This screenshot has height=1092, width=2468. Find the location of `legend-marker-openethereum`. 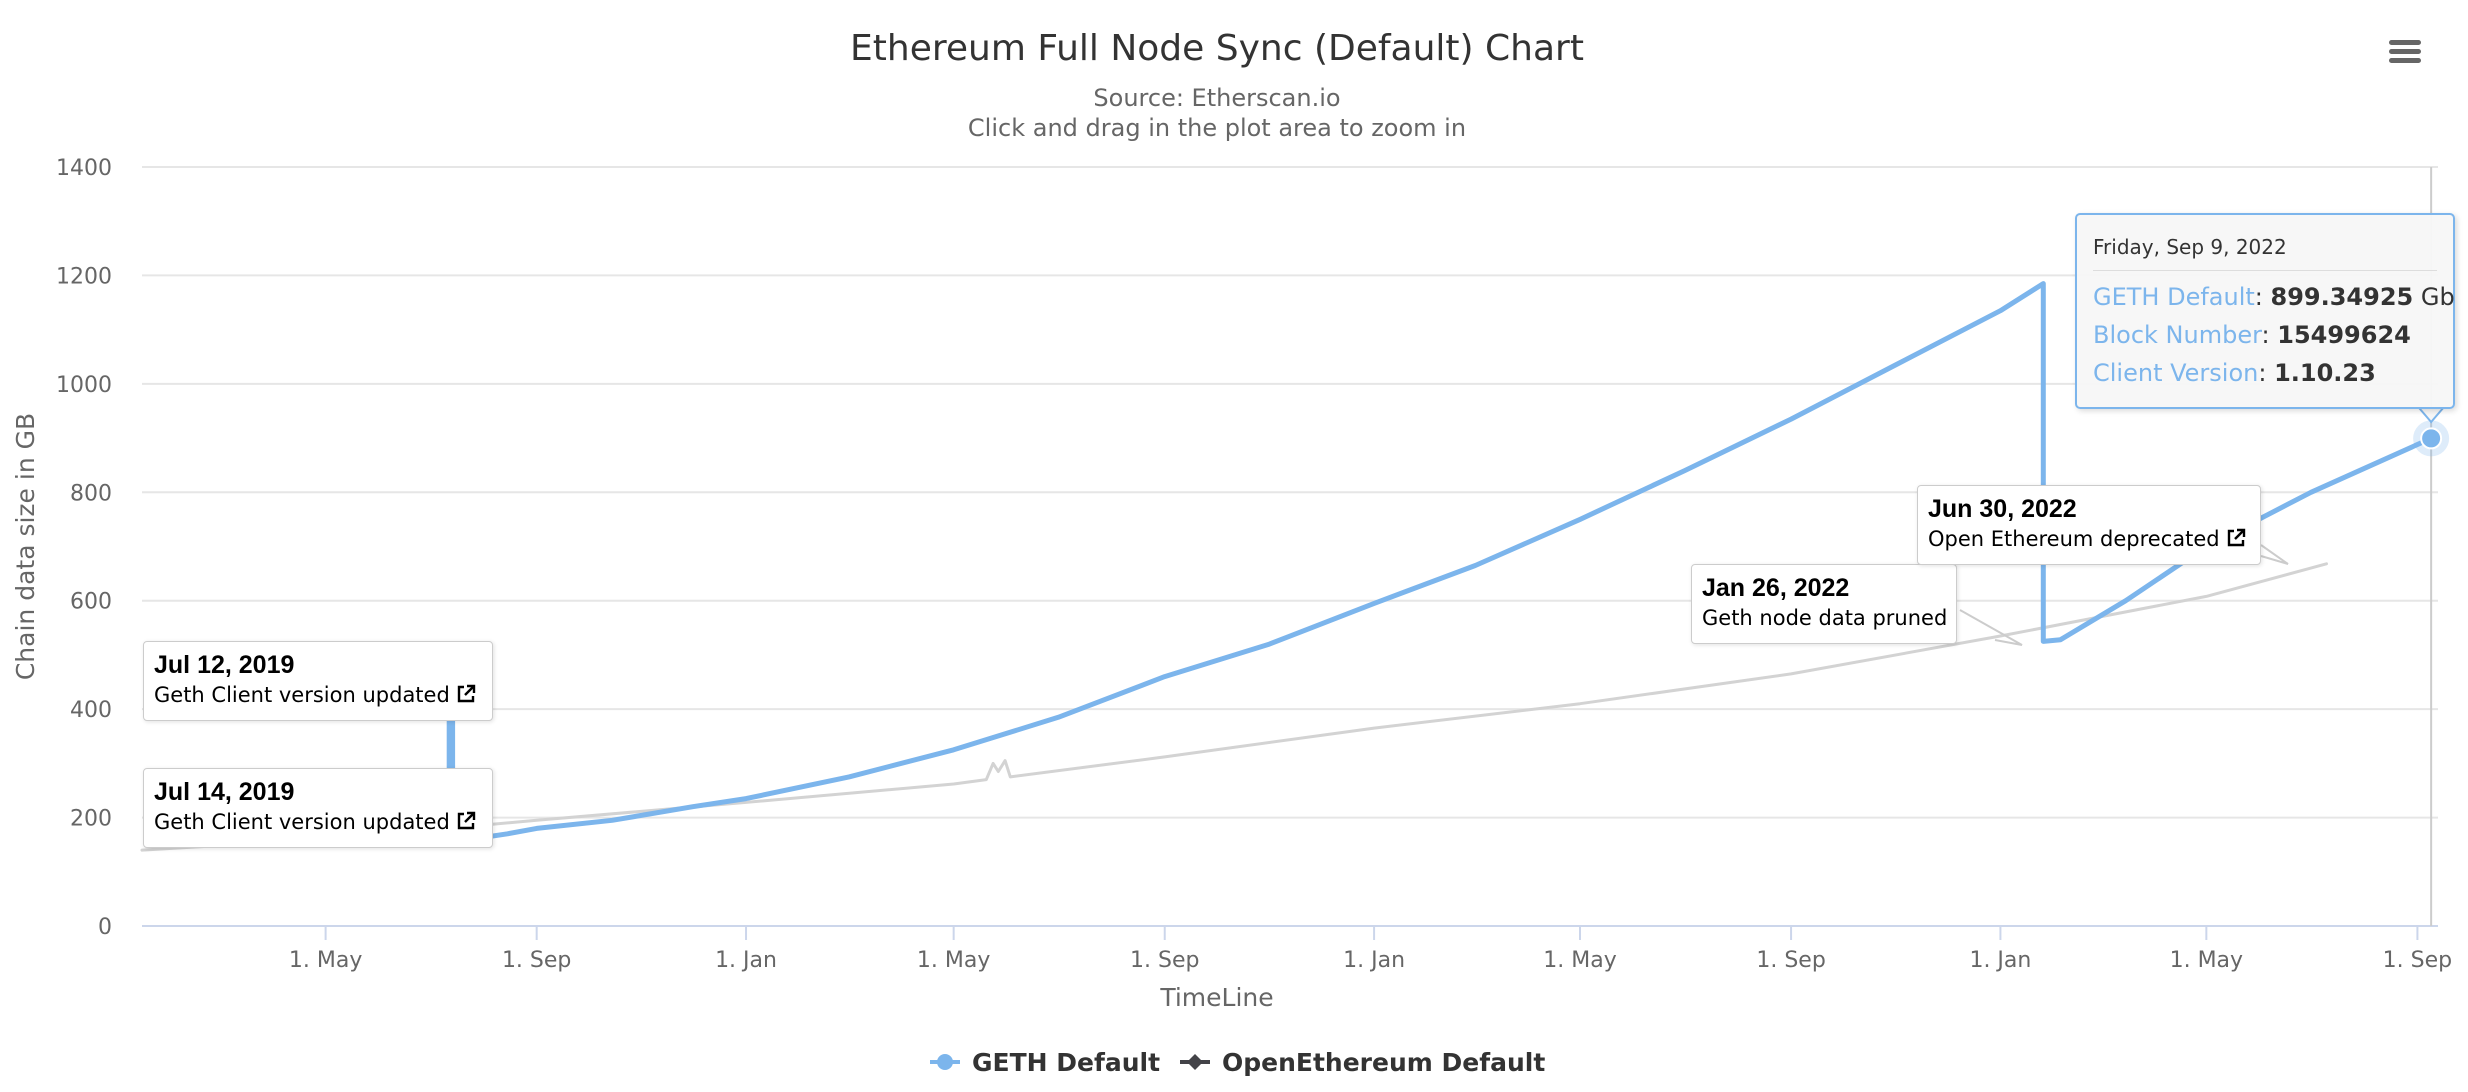

legend-marker-openethereum is located at coordinates (1195, 1062).